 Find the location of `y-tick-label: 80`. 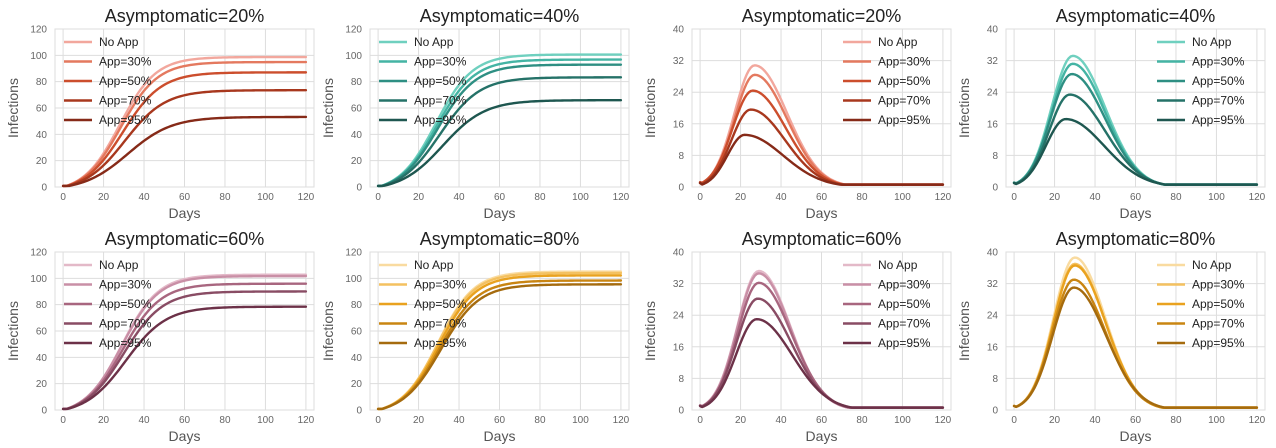

y-tick-label: 80 is located at coordinates (42, 305).